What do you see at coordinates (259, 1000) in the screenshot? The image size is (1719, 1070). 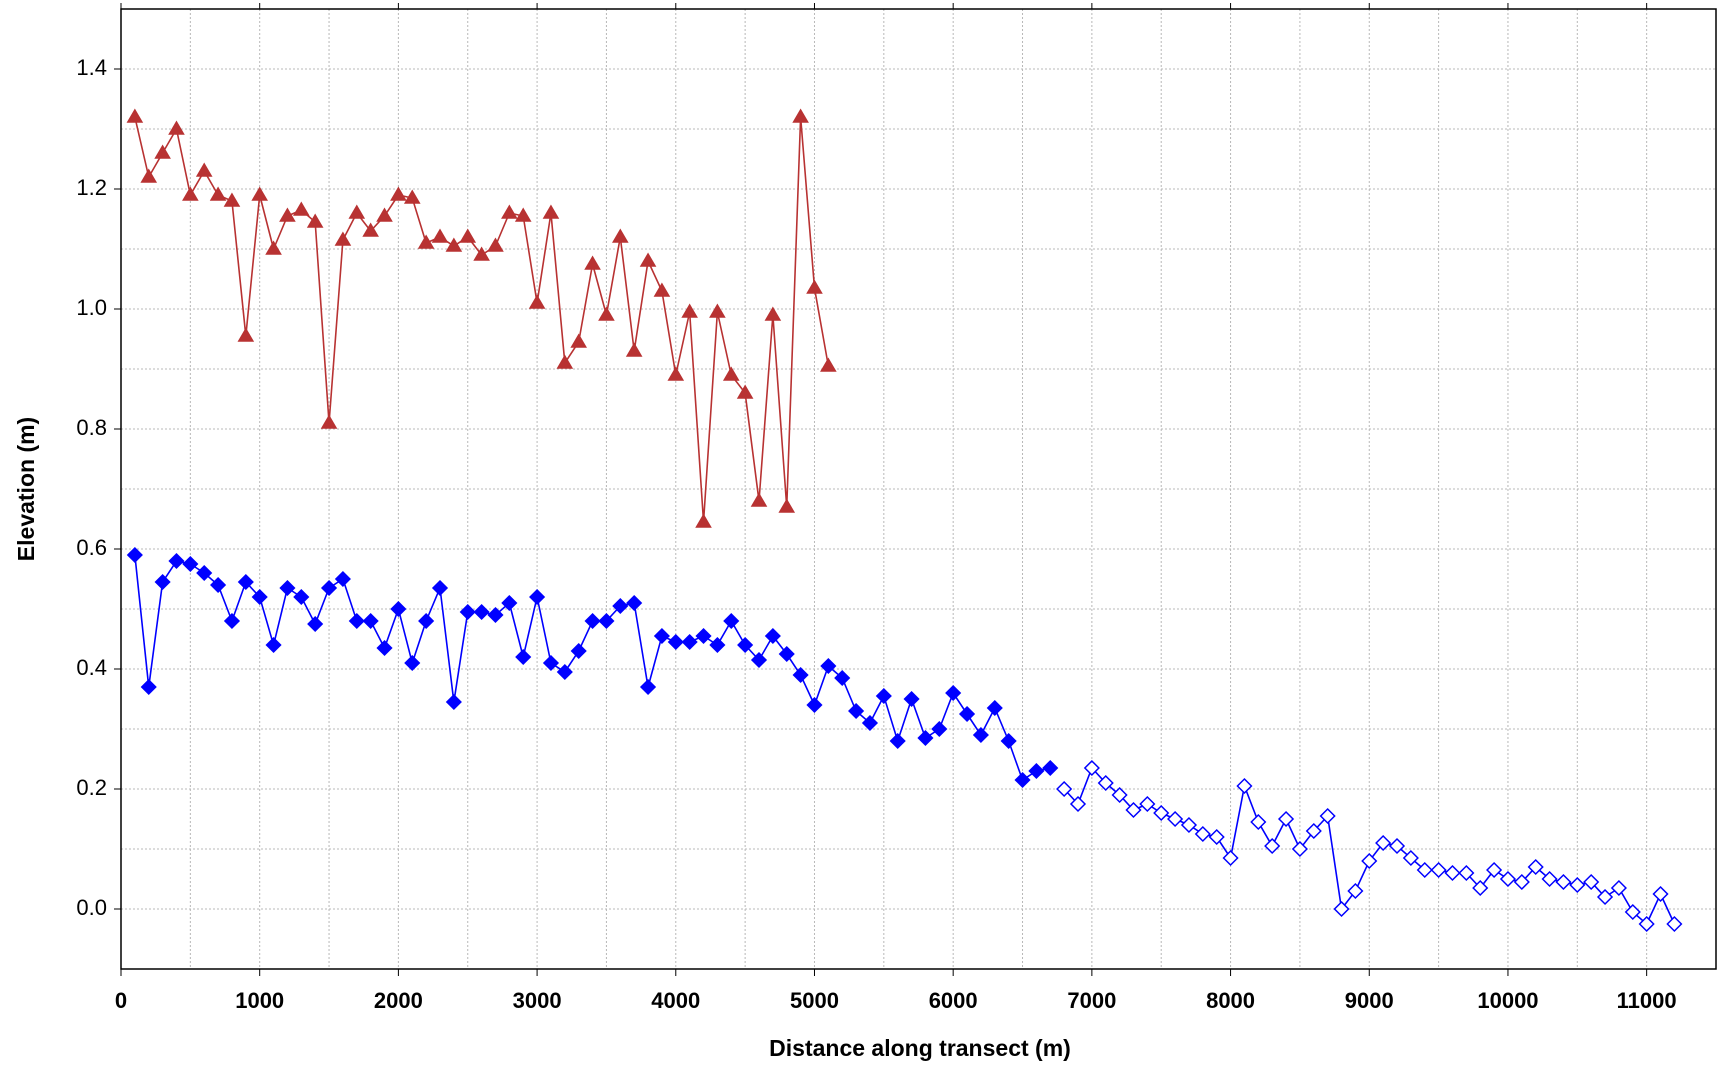 I see `x-tick-label: 1000` at bounding box center [259, 1000].